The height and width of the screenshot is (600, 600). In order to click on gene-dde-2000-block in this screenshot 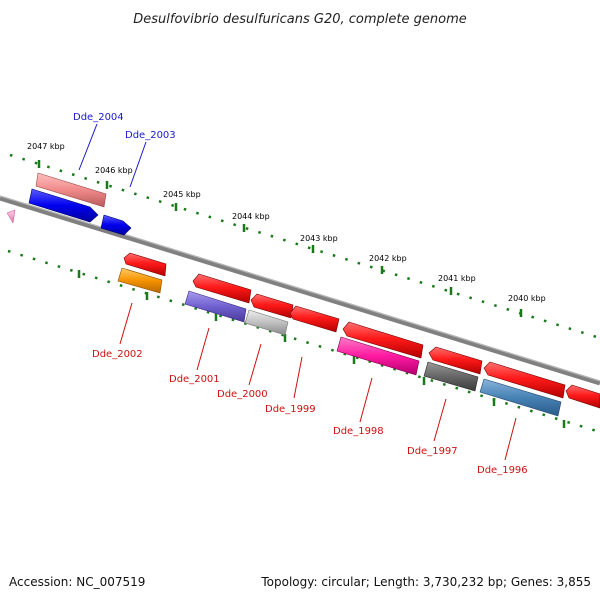, I will do `click(266, 322)`.